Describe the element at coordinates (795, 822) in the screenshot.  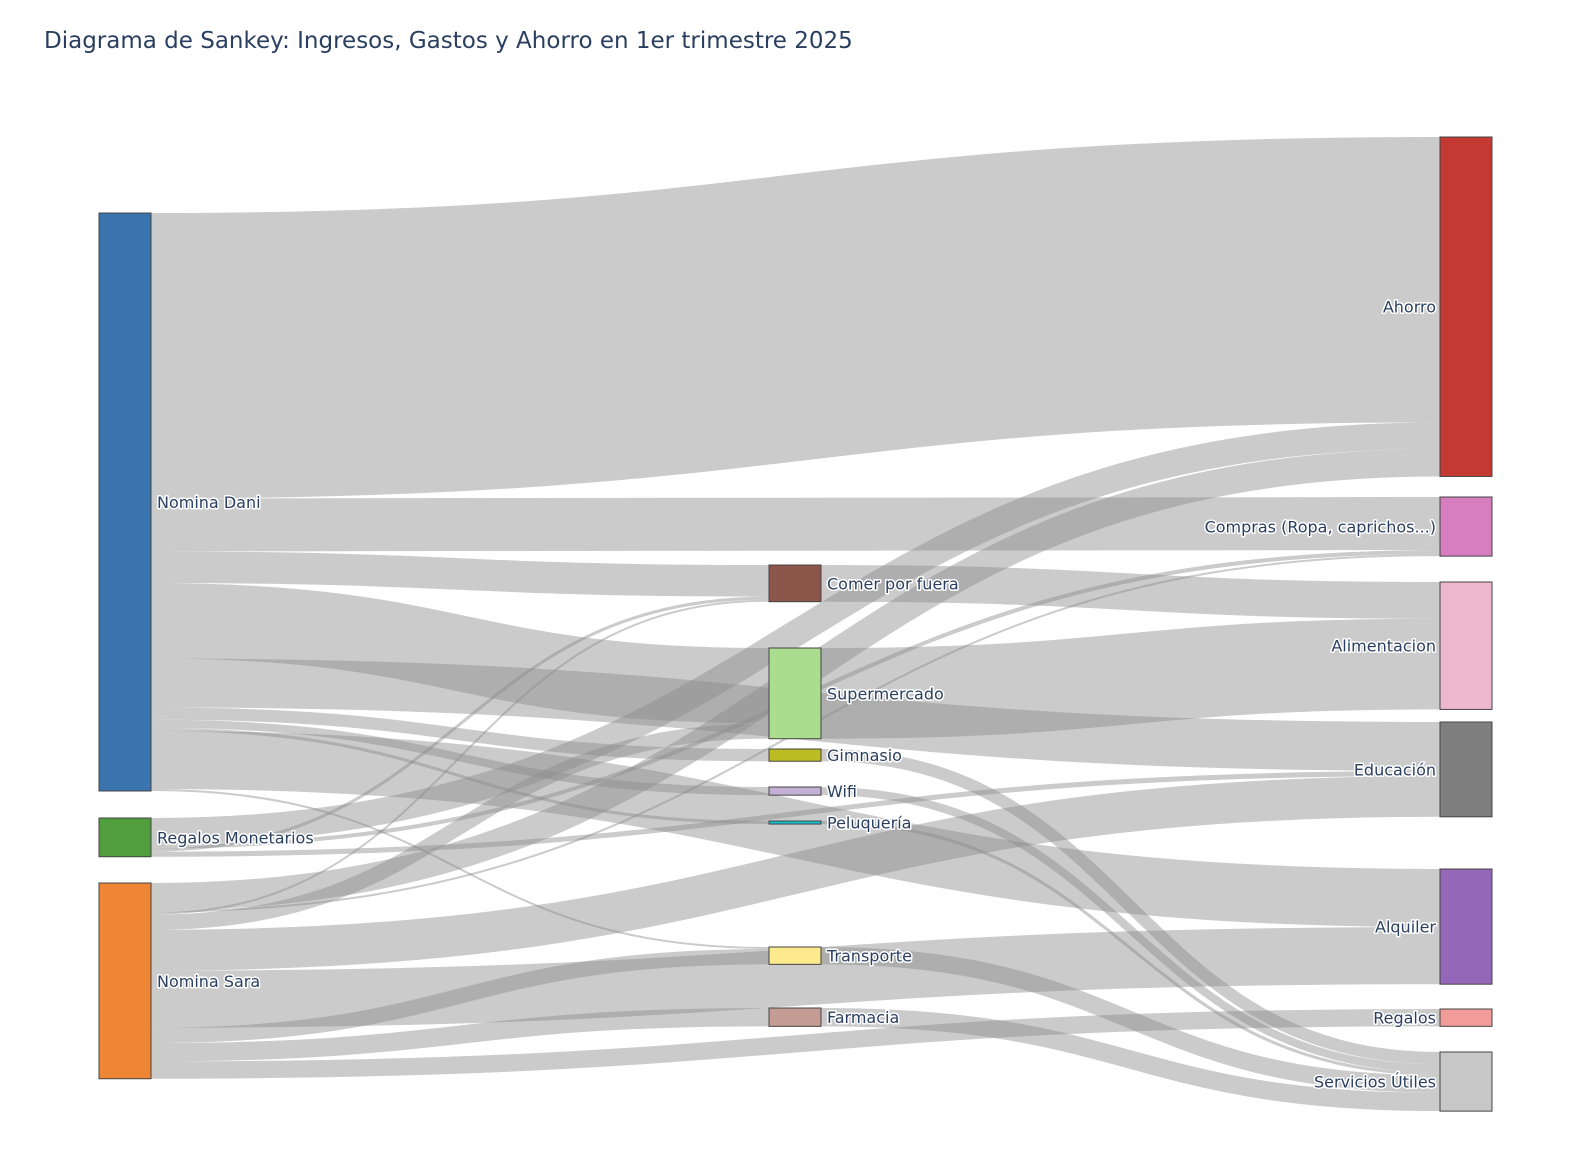
I see `node-pelu` at that location.